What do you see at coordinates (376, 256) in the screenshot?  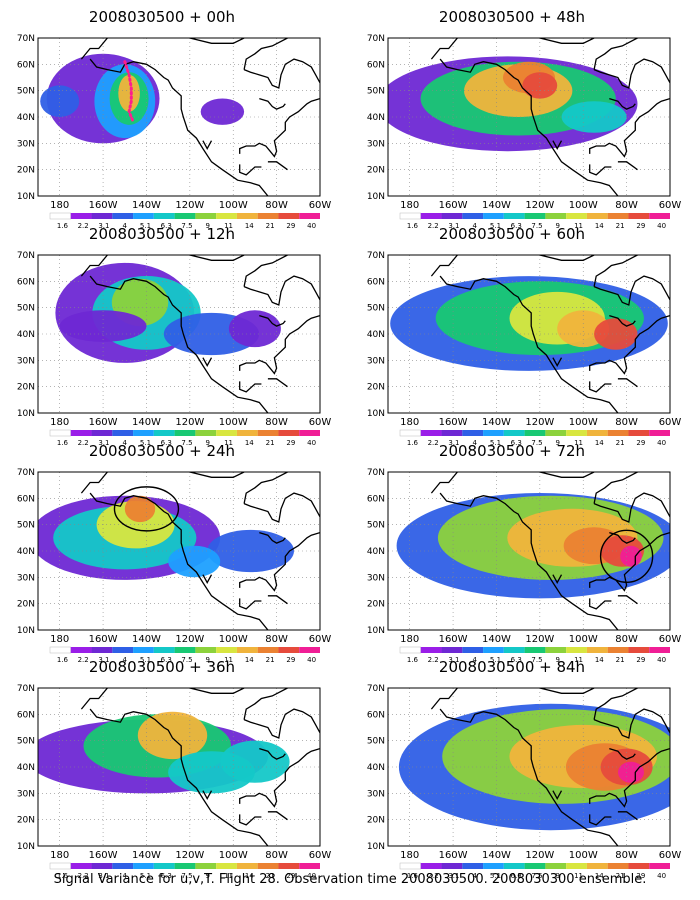 I see `lat-tick-label: 70N` at bounding box center [376, 256].